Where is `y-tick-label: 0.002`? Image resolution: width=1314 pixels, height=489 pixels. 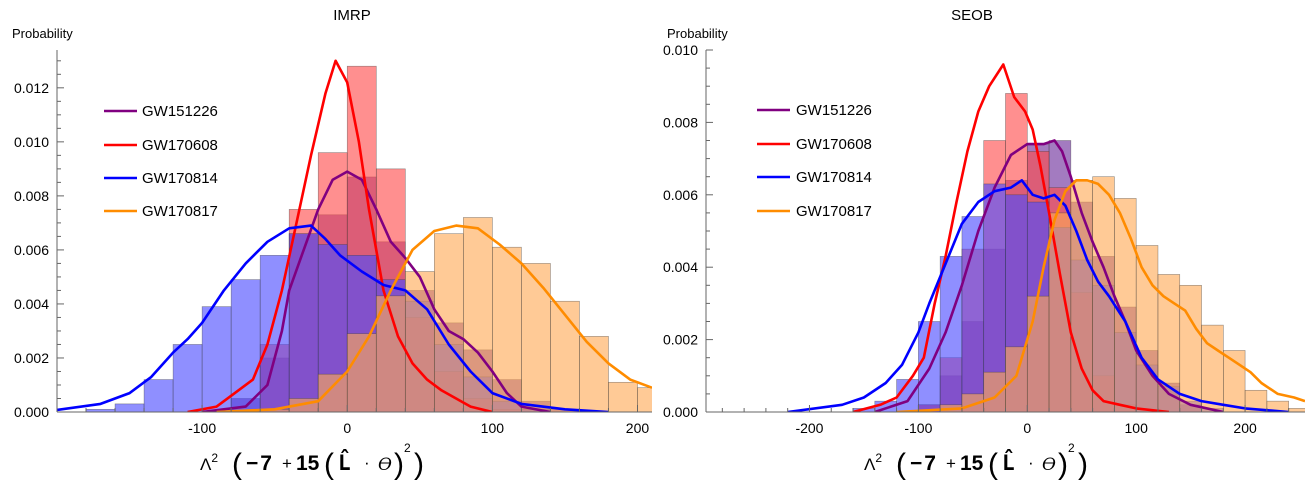
y-tick-label: 0.002 is located at coordinates (680, 340).